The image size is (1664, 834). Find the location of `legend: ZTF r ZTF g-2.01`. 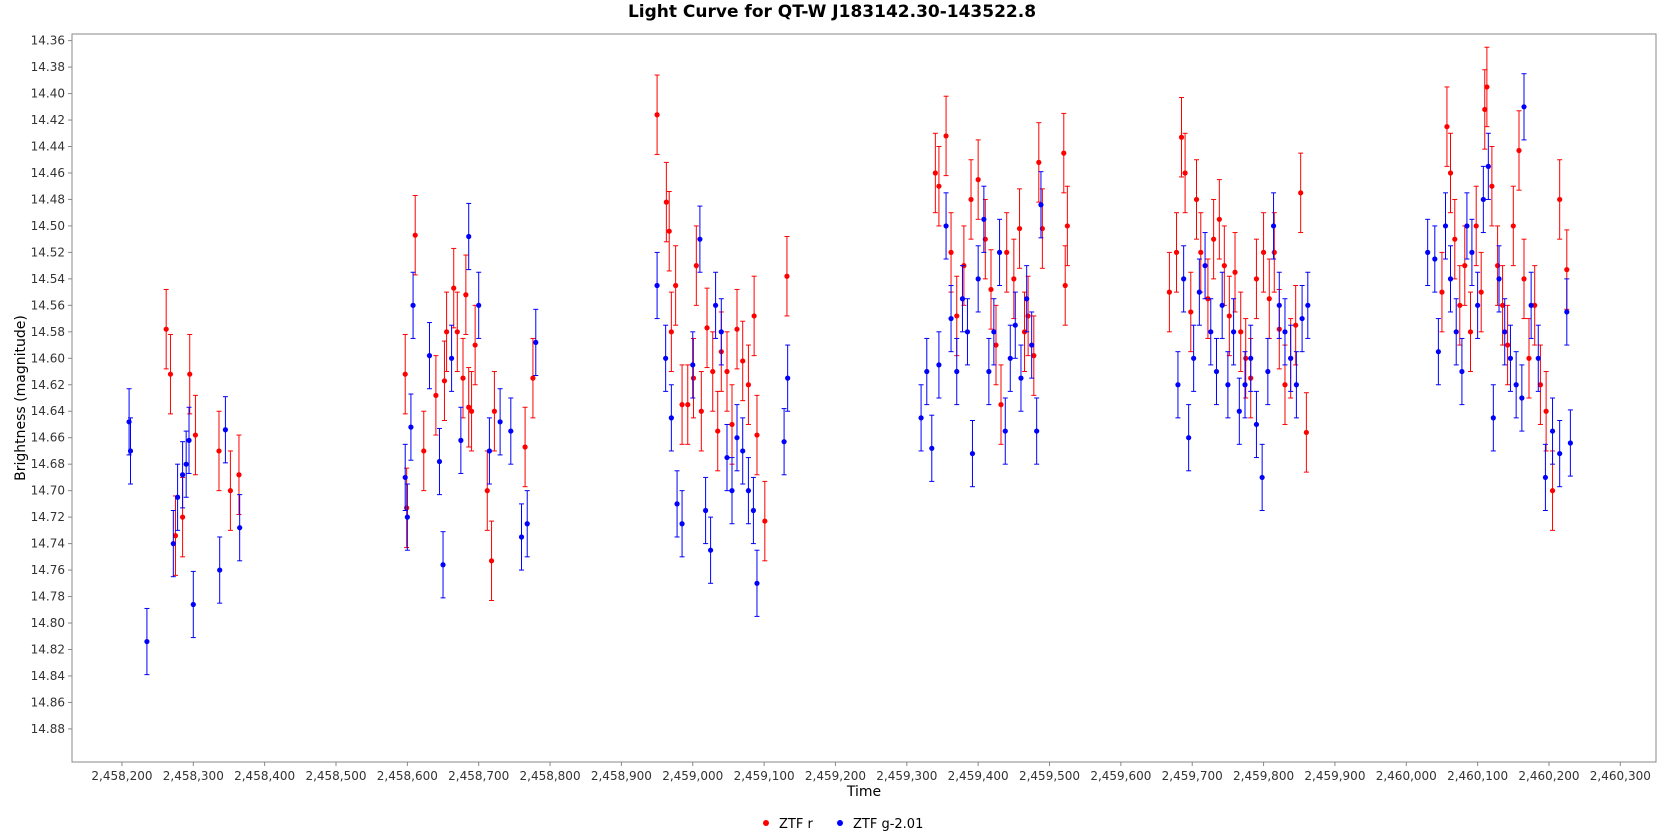

legend: ZTF r ZTF g-2.01 is located at coordinates (843, 824).